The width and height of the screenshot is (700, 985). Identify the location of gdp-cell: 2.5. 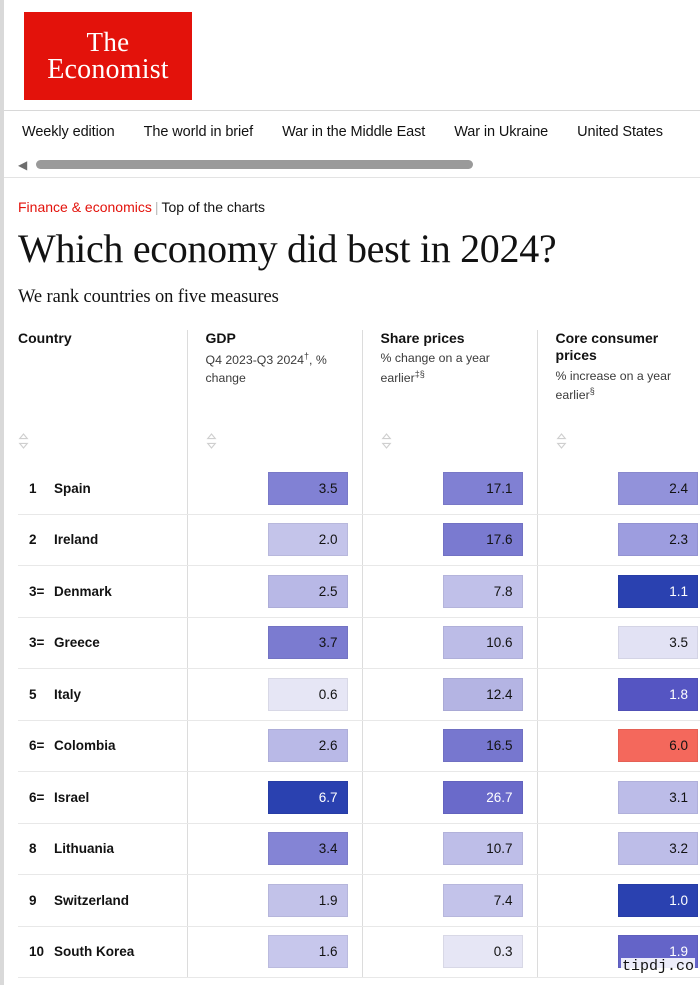
(274, 591).